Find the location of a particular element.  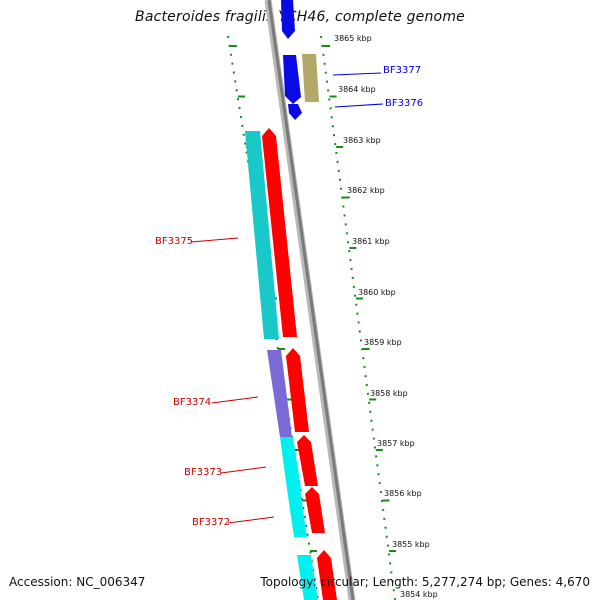

bf3377-feature is located at coordinates (310, 78).